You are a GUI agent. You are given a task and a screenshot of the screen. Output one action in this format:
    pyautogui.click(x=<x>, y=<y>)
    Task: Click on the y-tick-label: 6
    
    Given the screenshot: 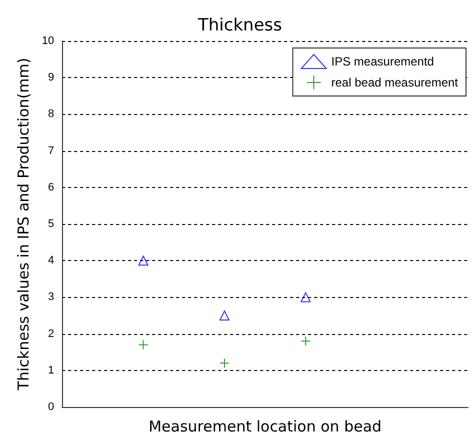 What is the action you would take?
    pyautogui.click(x=51, y=187)
    